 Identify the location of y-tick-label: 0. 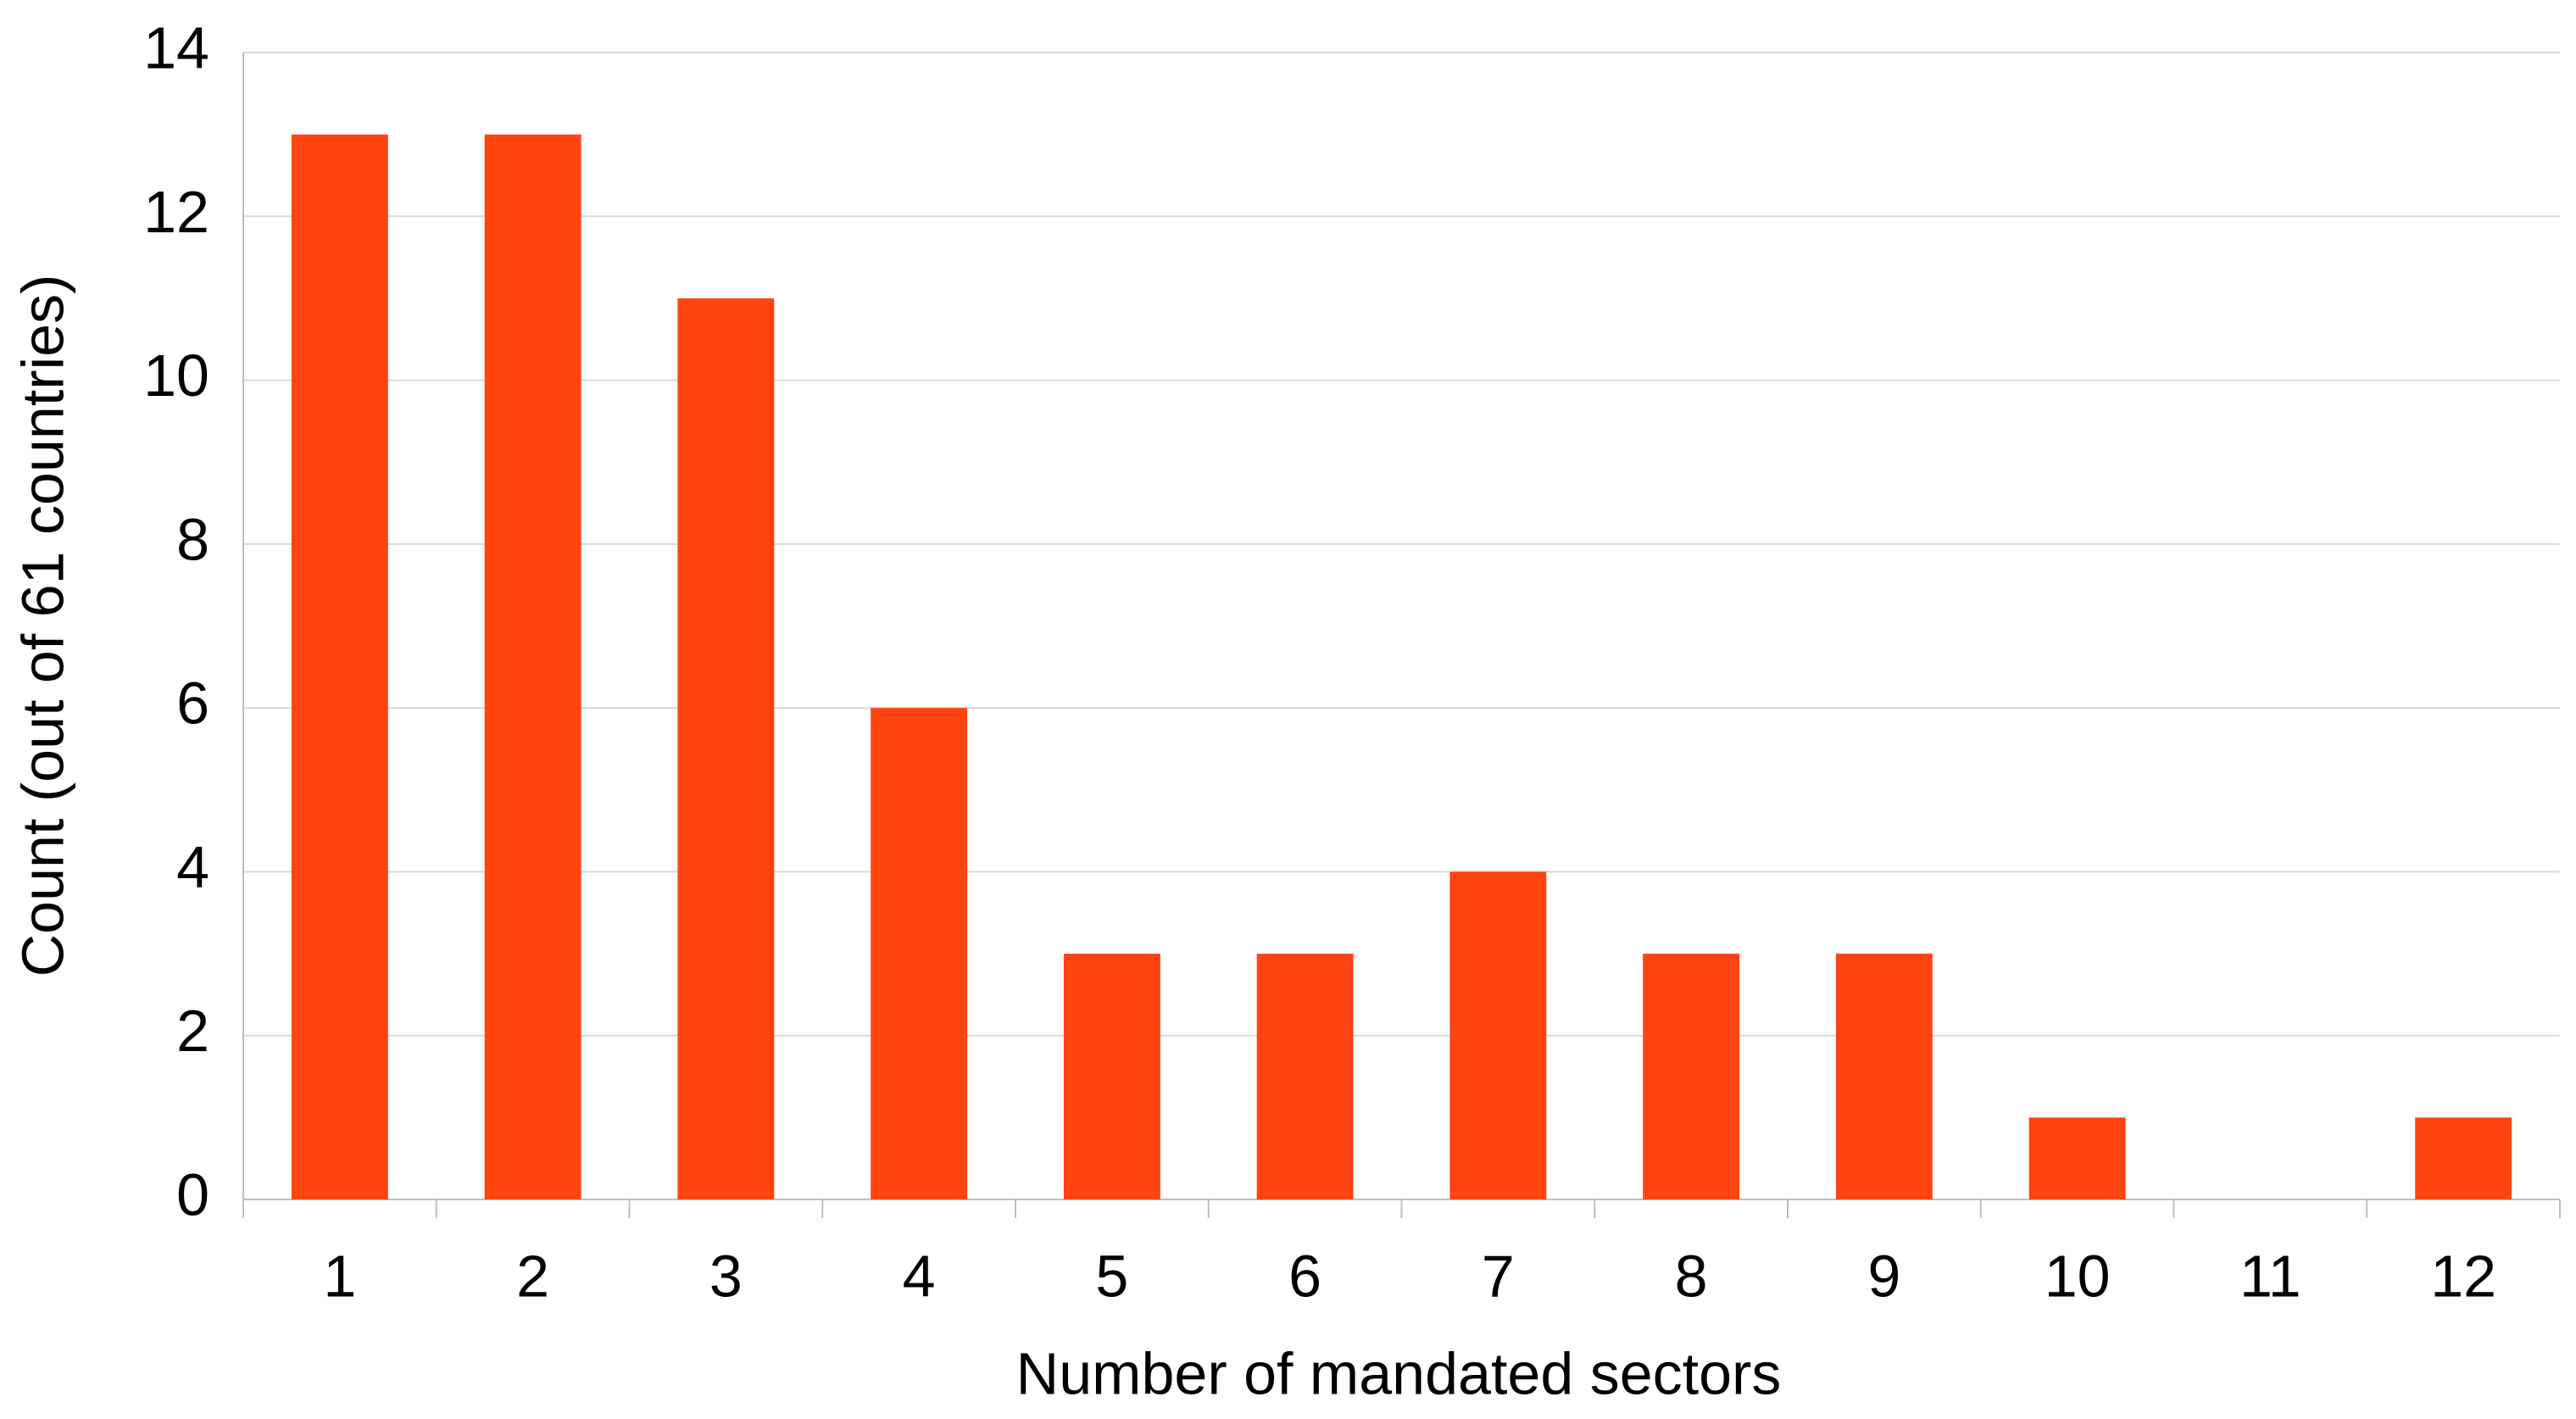
(192, 1194).